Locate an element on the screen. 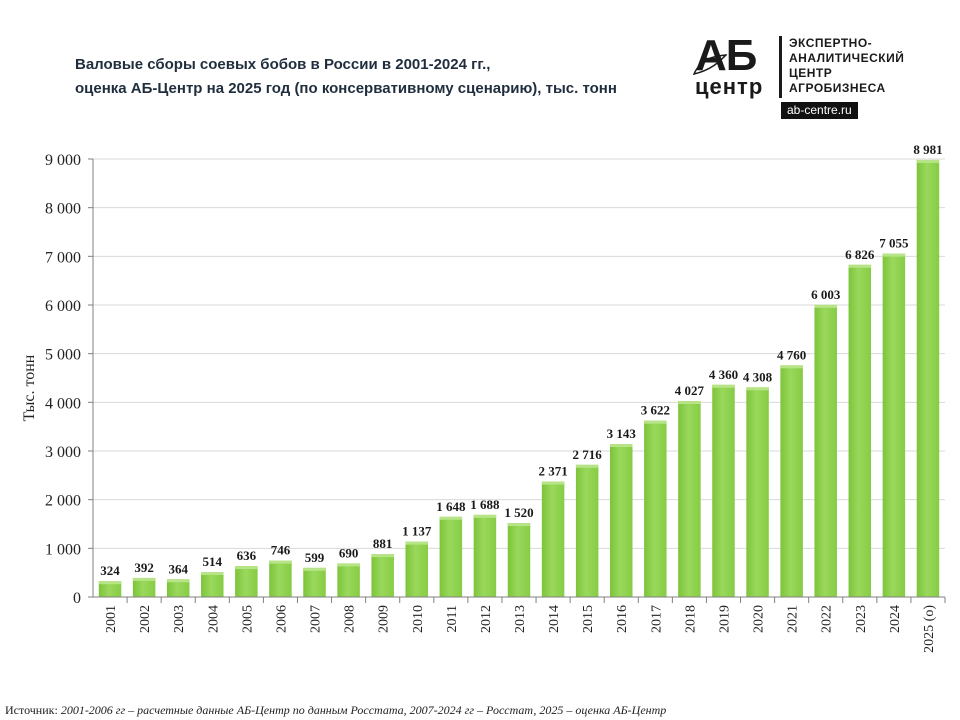  data-label: 514 is located at coordinates (213, 561).